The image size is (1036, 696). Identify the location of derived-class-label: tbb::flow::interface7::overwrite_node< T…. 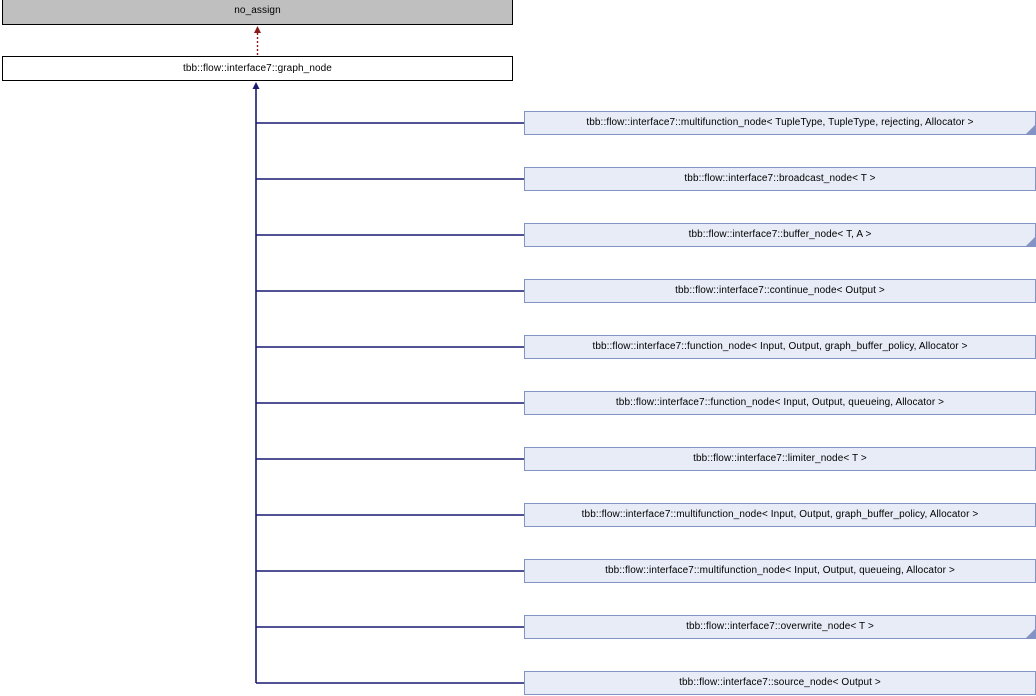
(780, 626).